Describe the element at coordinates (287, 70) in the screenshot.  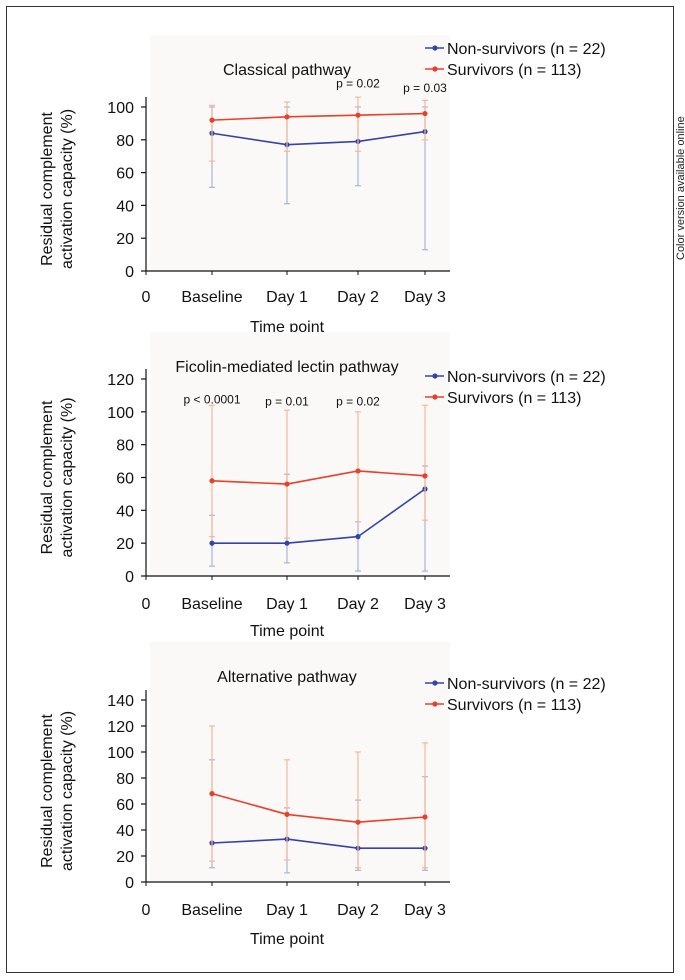
I see `chart-title: Classical pathway` at that location.